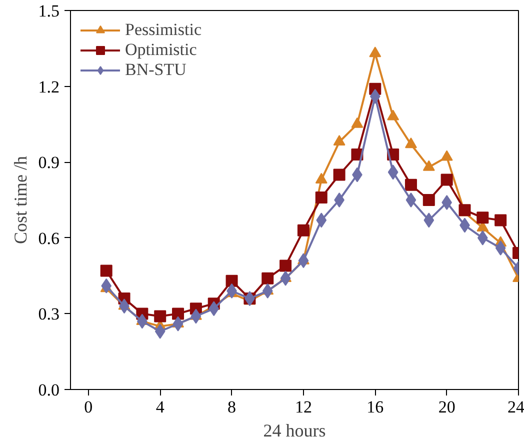 The image size is (524, 444). What do you see at coordinates (49, 162) in the screenshot?
I see `y-tick-label: 0.9` at bounding box center [49, 162].